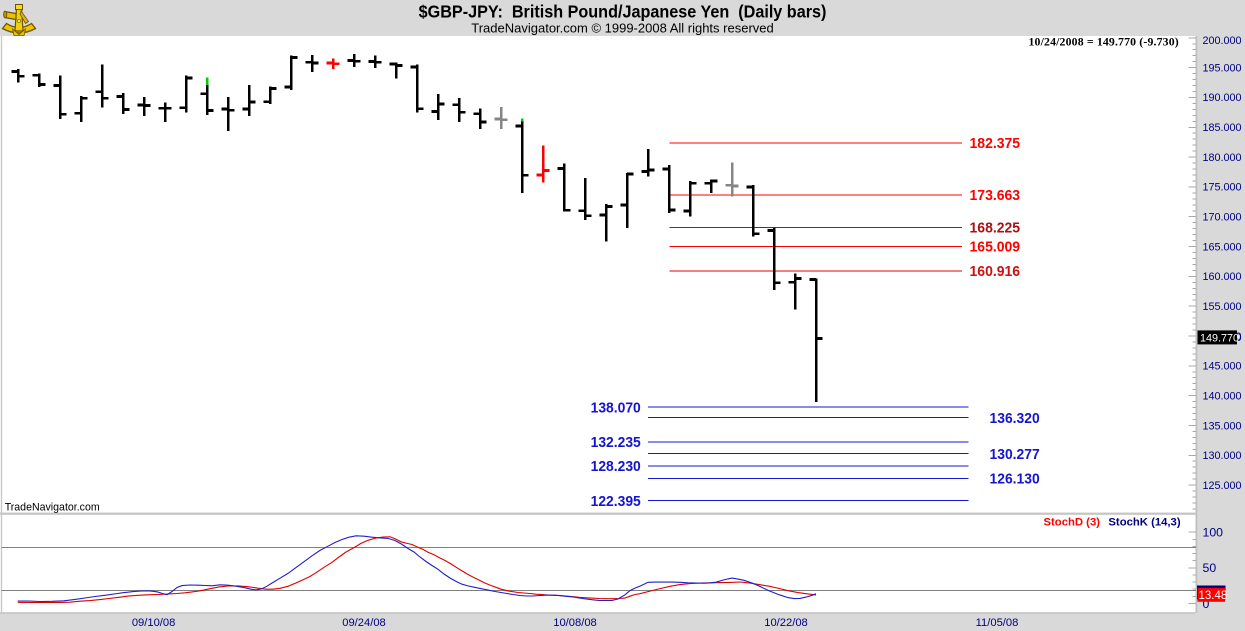  I want to click on svg-text: 185.000, so click(1222, 128).